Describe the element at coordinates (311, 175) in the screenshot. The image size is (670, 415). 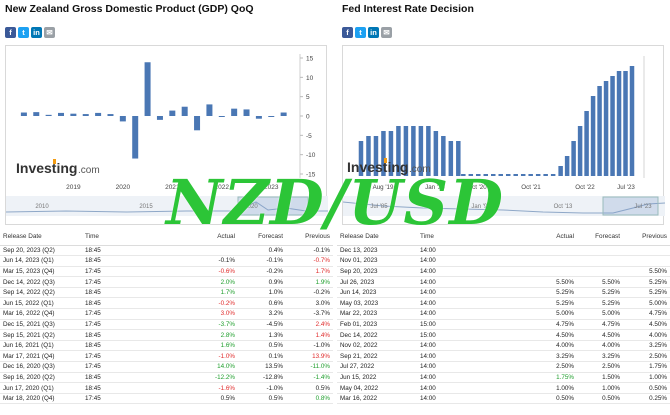
I see `gdp-y-tick-label: -15` at that location.